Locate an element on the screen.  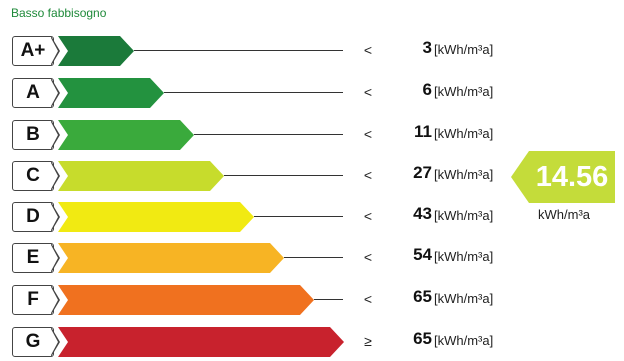
chart-header: Basso fabbisogno is located at coordinates (59, 13).